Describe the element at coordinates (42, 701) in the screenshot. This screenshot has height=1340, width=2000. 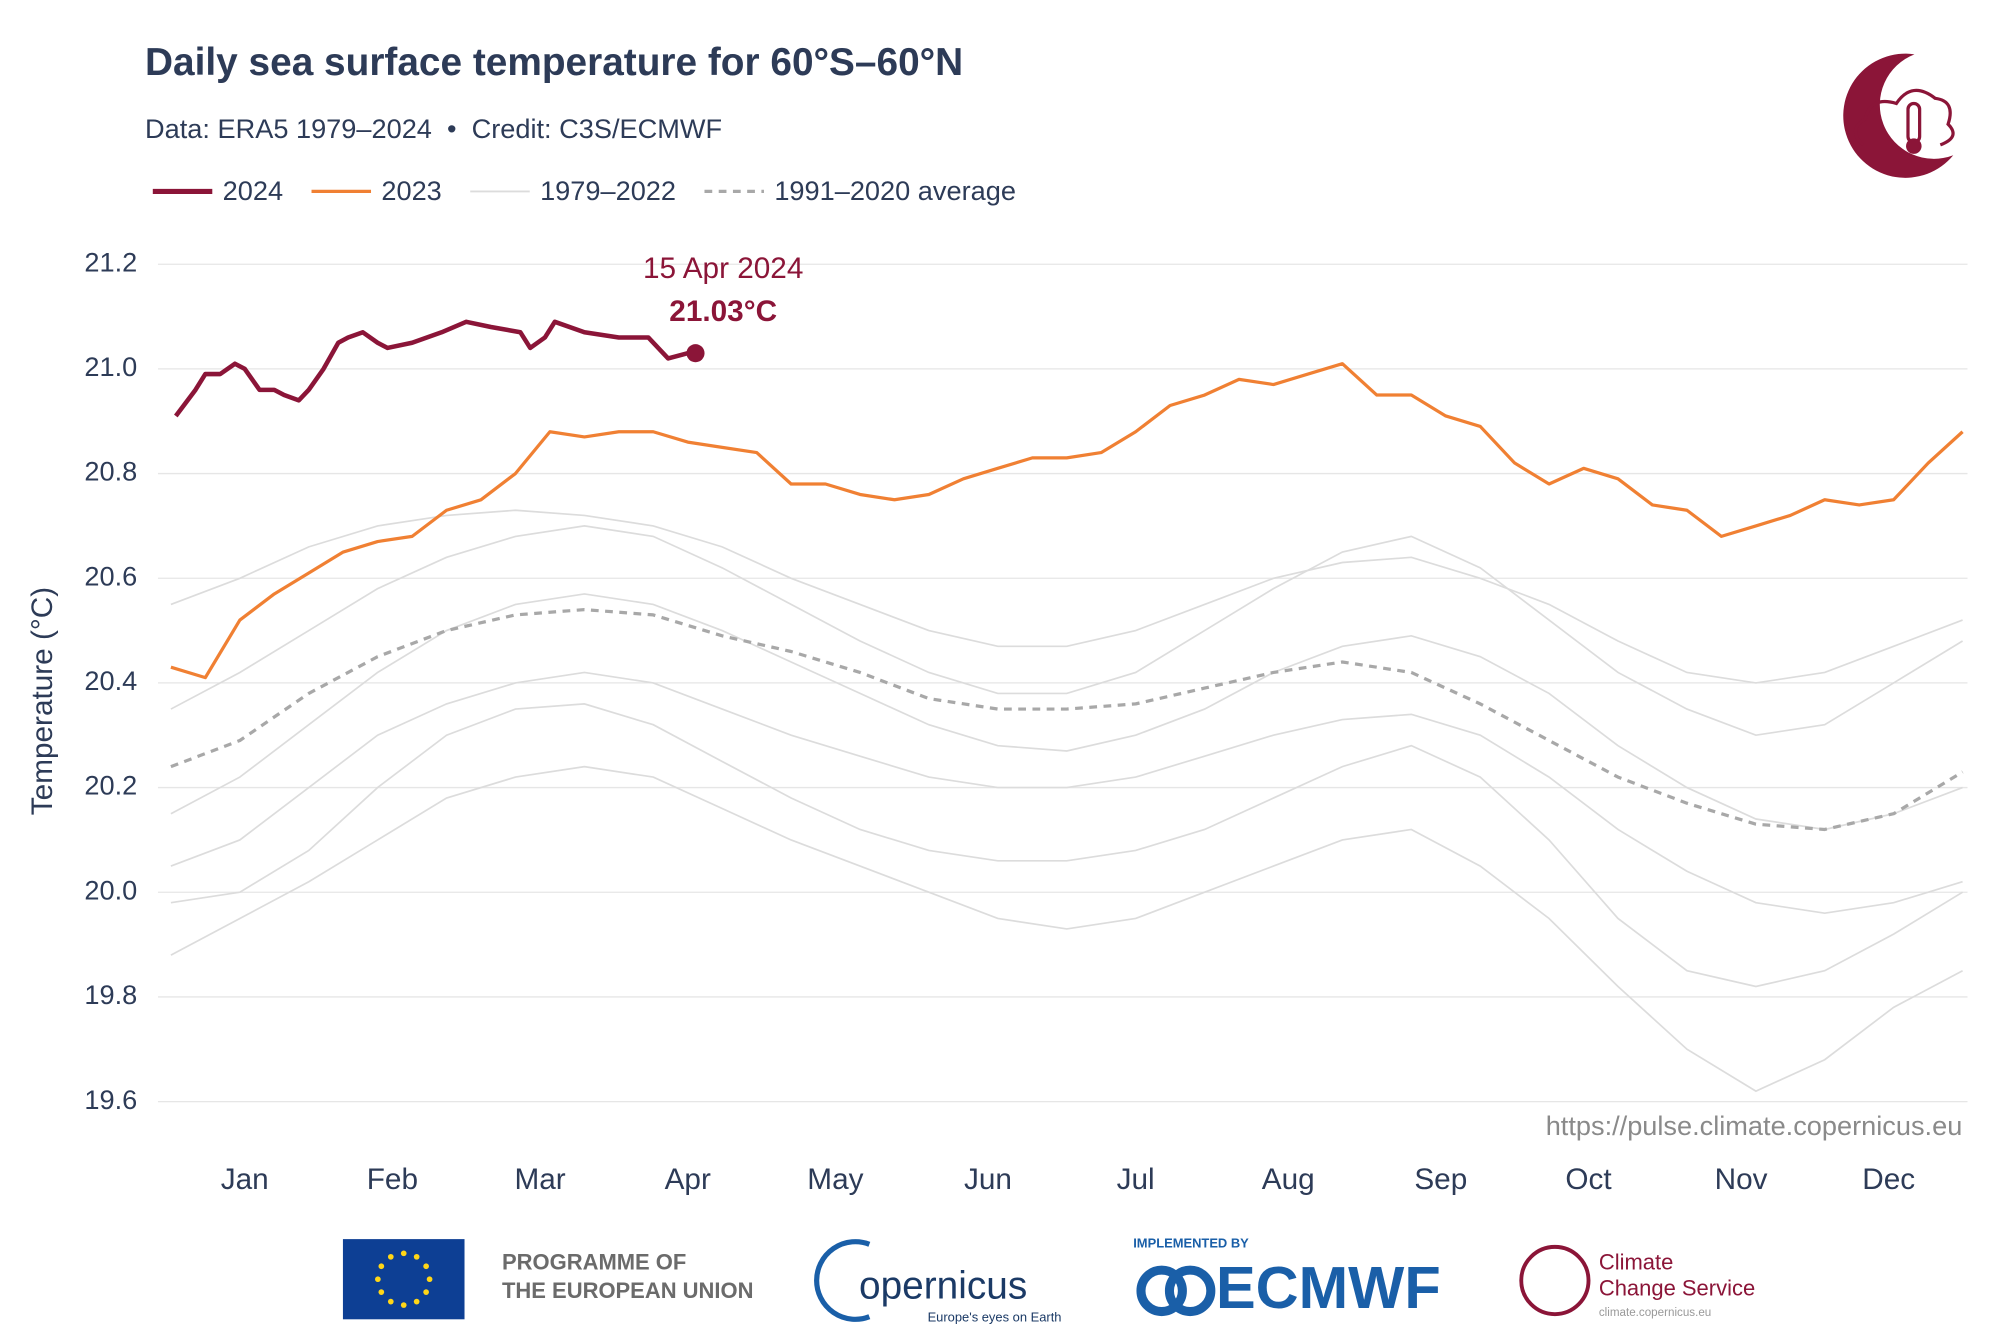
I see `y-axis-label: Temperature (°C)` at that location.